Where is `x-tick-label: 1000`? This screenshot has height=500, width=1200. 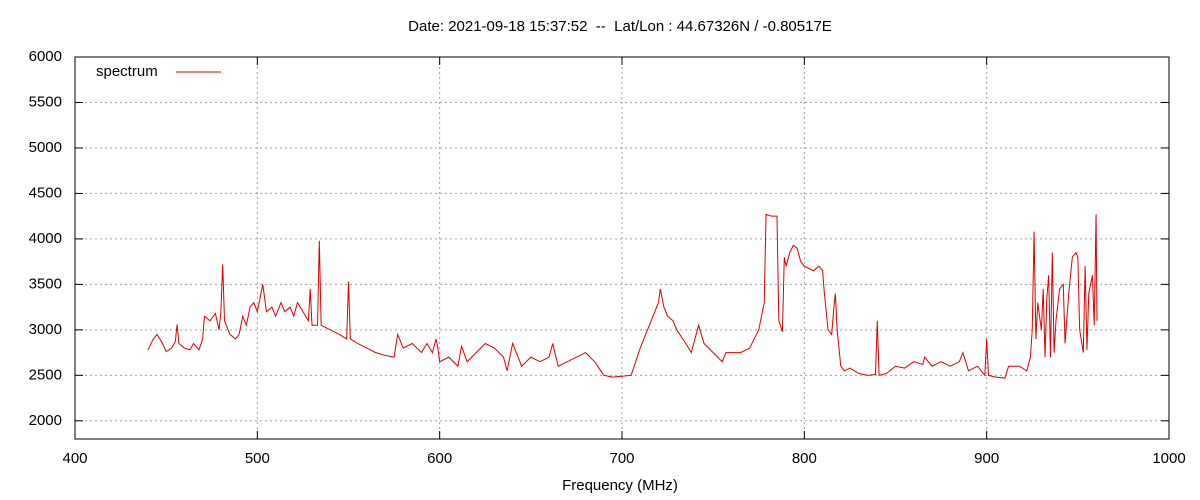 x-tick-label: 1000 is located at coordinates (1168, 458).